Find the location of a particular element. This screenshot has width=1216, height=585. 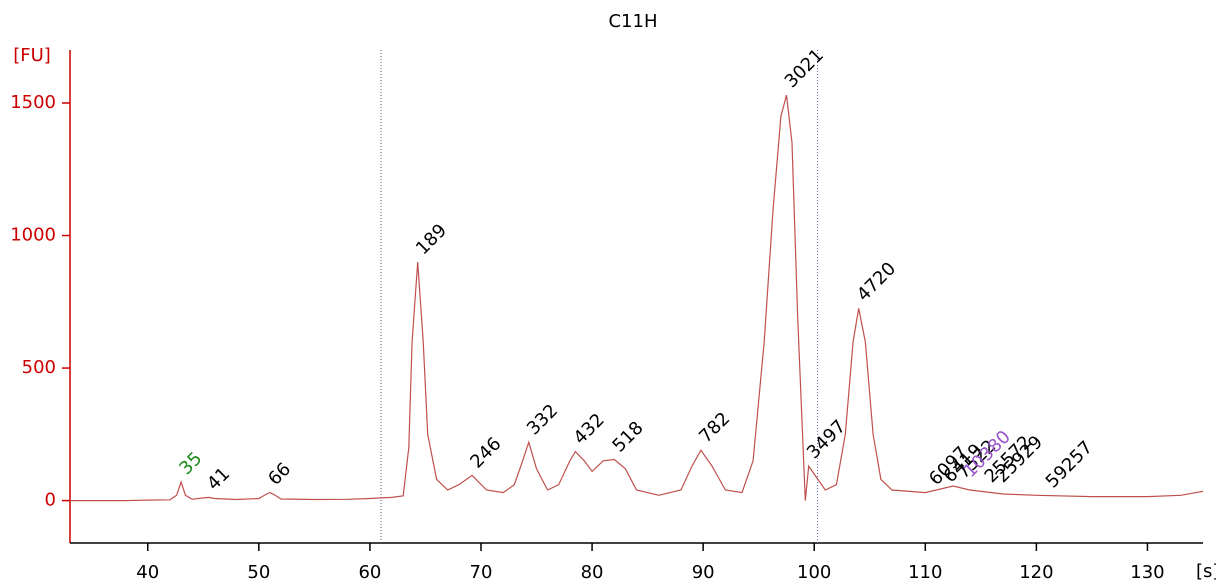

x-tick-label: 120 is located at coordinates (1036, 572).